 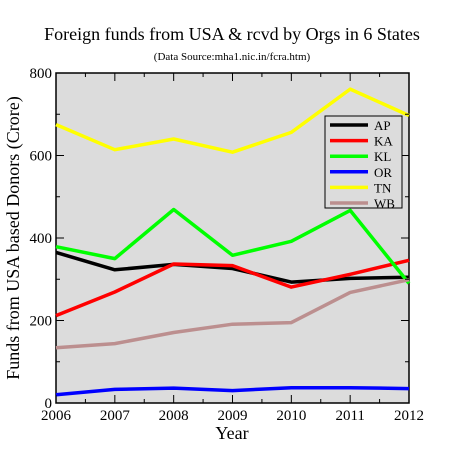 What do you see at coordinates (384, 203) in the screenshot?
I see `legend-label-wb: WB` at bounding box center [384, 203].